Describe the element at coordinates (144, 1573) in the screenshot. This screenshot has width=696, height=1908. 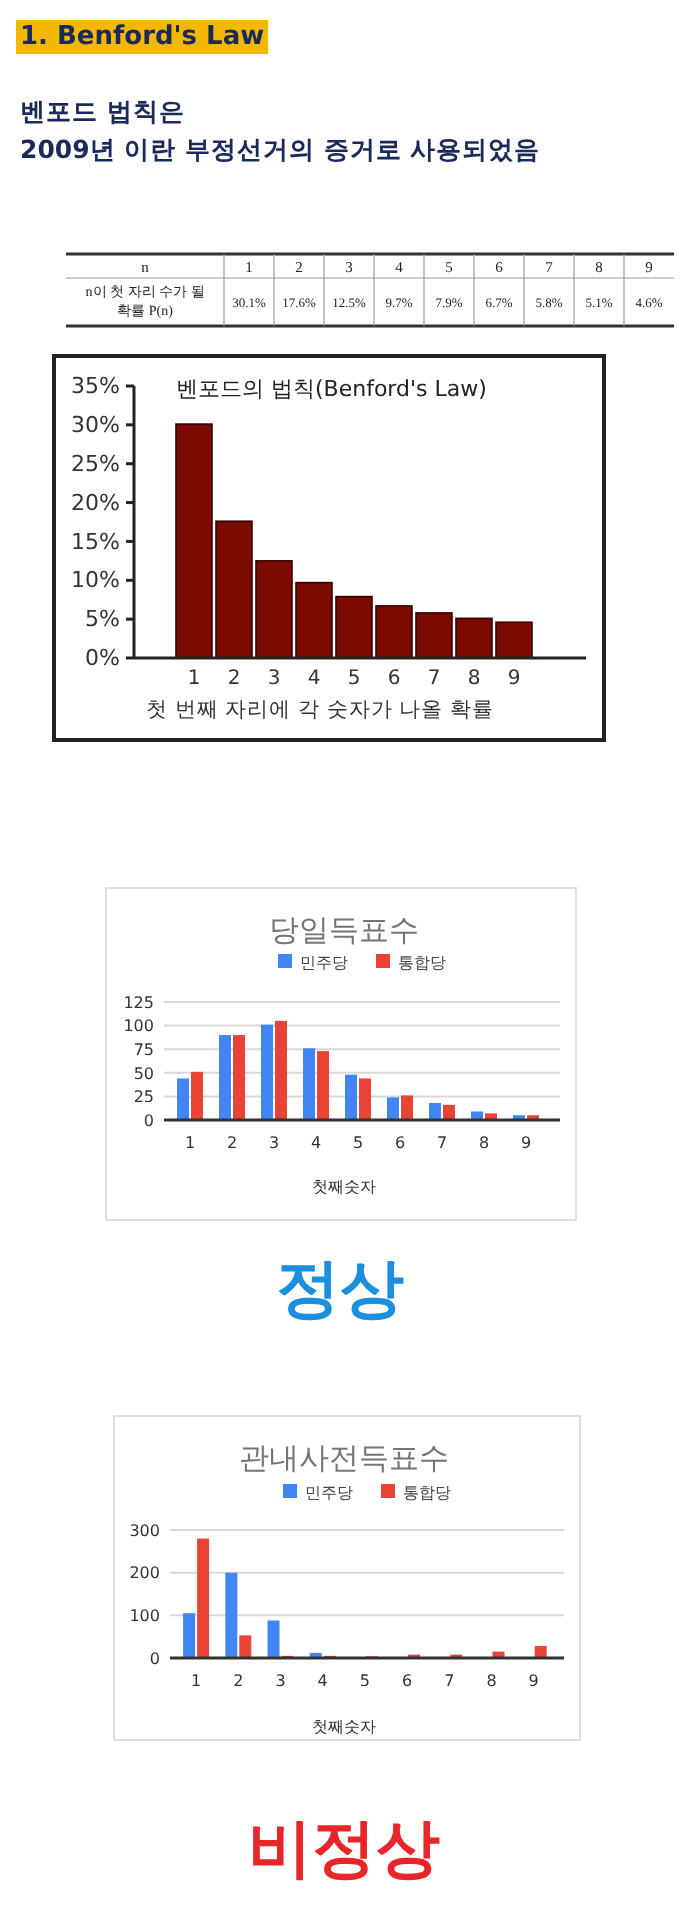
I see `y-tick-label: 200` at that location.